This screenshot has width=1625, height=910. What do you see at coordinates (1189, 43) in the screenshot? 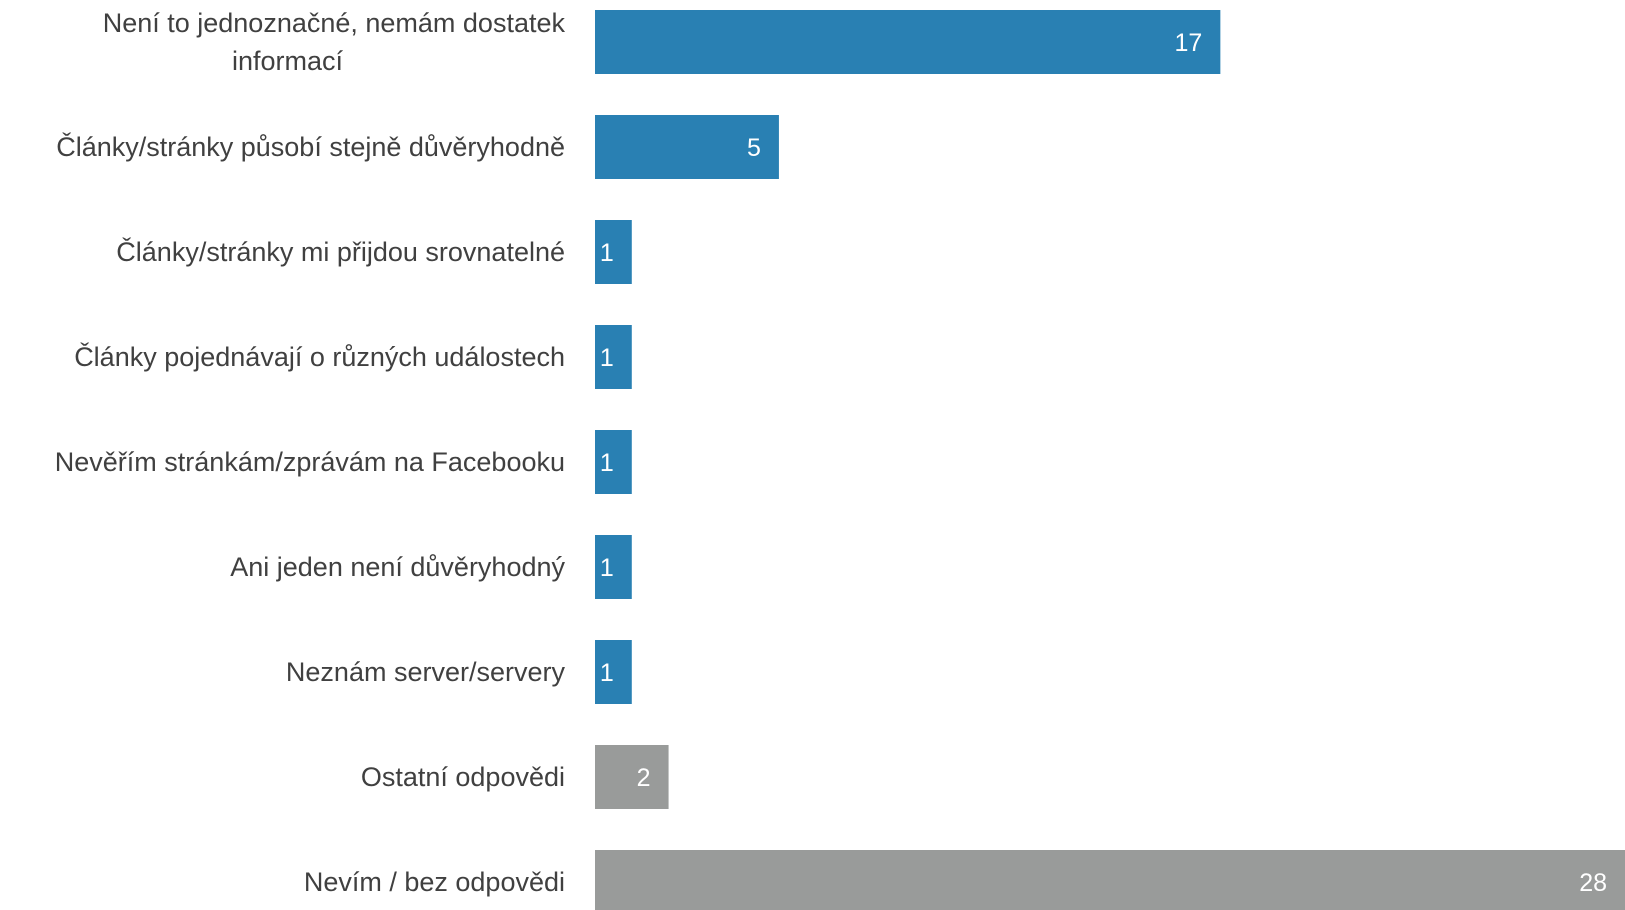
I see `bar-value-label: 17` at bounding box center [1189, 43].